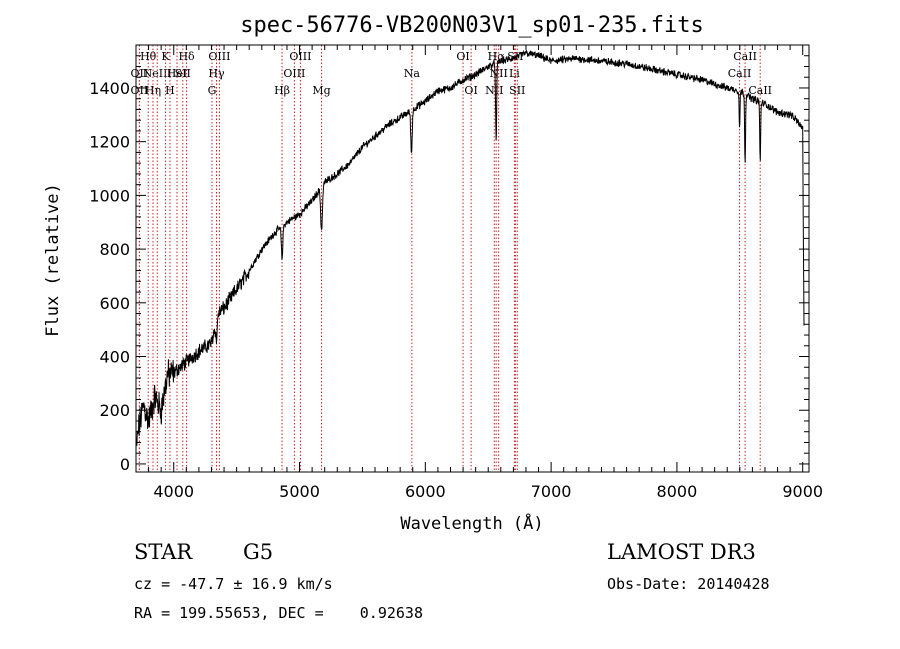  I want to click on line-marker-label-11: G, so click(212, 90).